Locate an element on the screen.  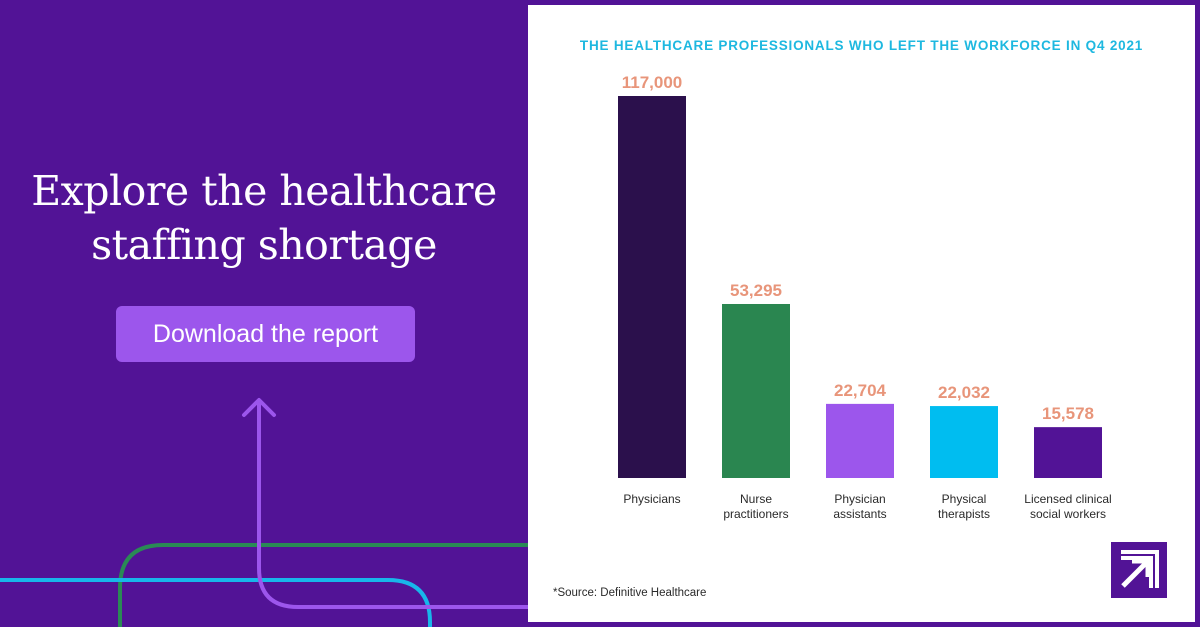
violet-decor-arrow-line is located at coordinates (392, 506).